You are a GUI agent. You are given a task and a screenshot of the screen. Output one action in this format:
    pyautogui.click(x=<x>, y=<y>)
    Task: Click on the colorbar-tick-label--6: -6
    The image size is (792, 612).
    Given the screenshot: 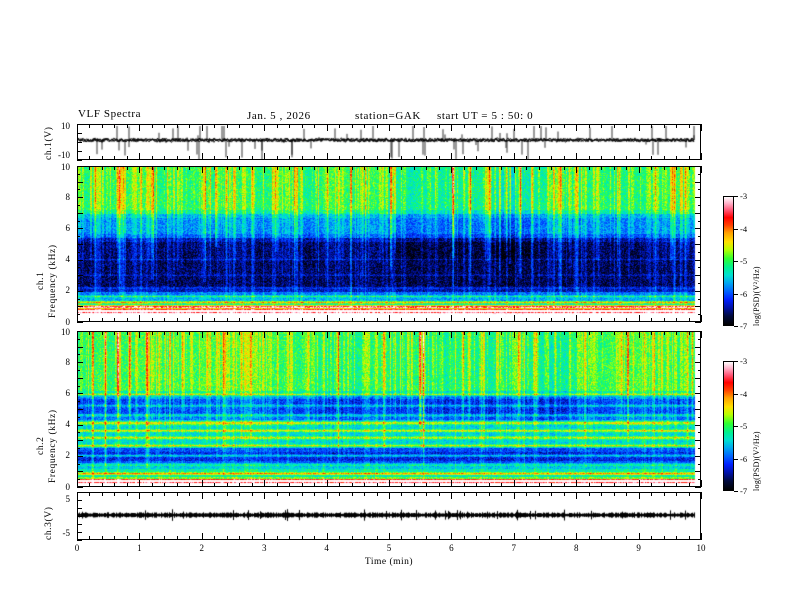 What is the action you would take?
    pyautogui.click(x=744, y=458)
    